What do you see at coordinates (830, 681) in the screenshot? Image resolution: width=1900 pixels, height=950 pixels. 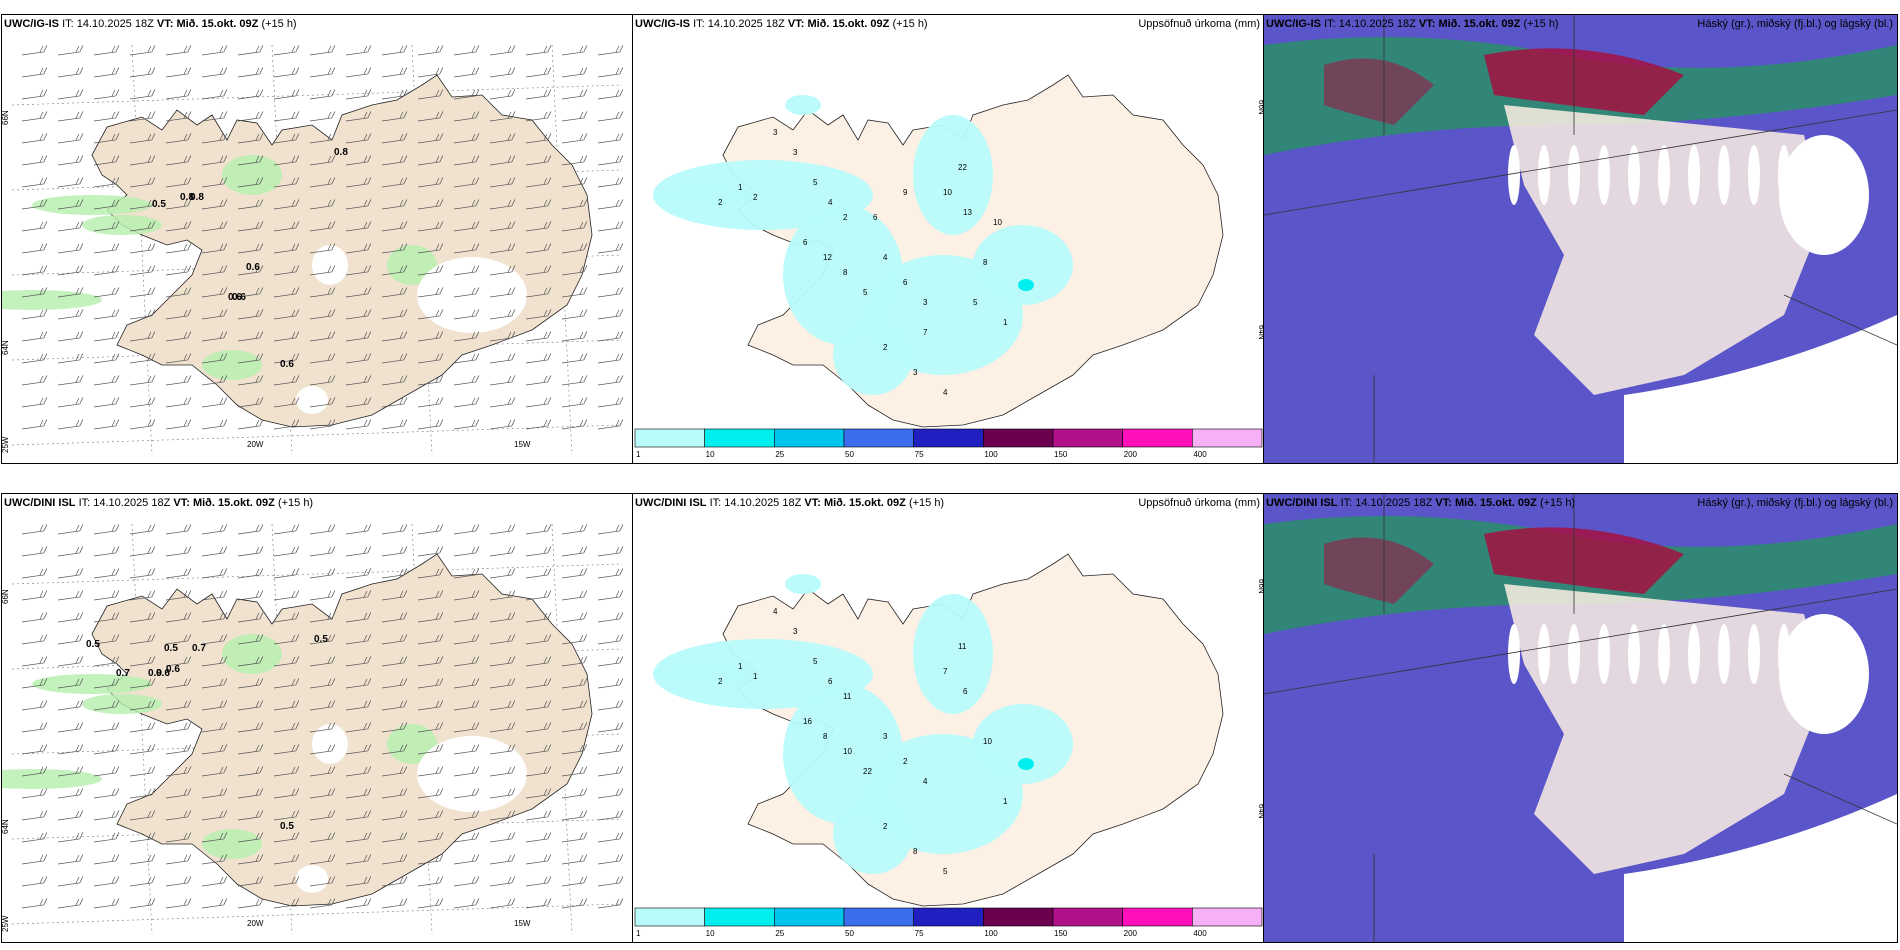 I see `precip-value-label: 6` at bounding box center [830, 681].